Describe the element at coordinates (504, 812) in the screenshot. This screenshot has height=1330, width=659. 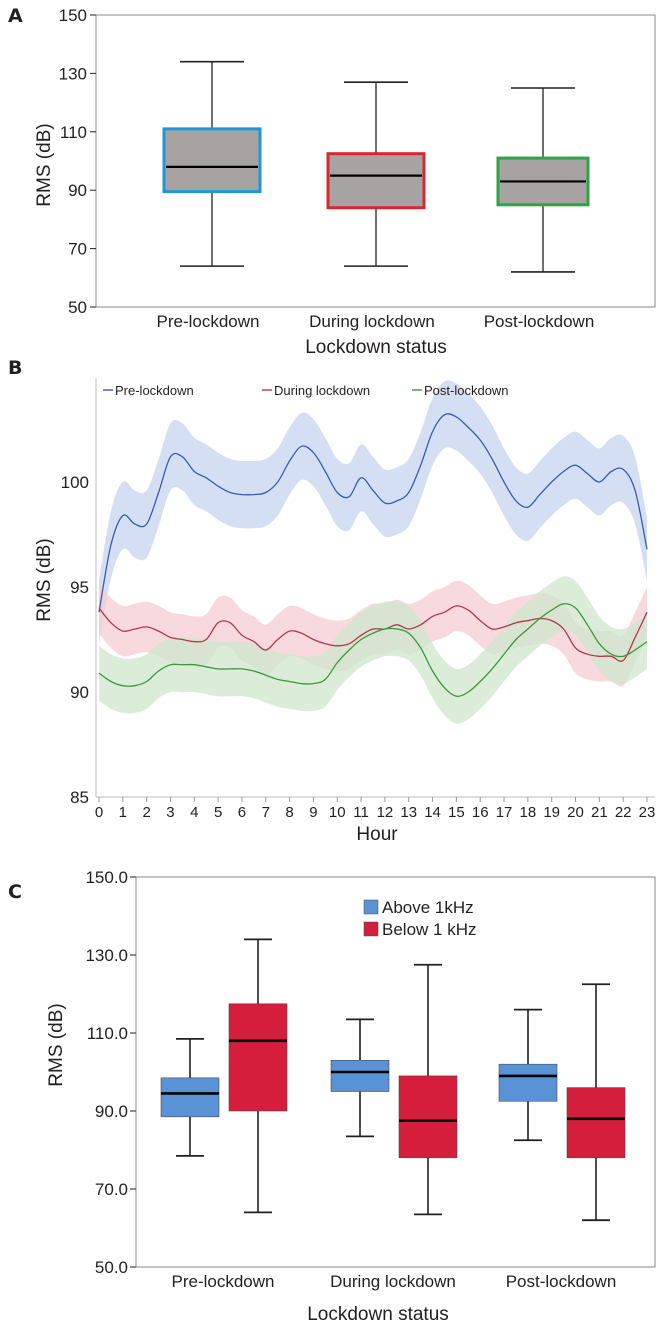
I see `x-tick-label: 17` at that location.